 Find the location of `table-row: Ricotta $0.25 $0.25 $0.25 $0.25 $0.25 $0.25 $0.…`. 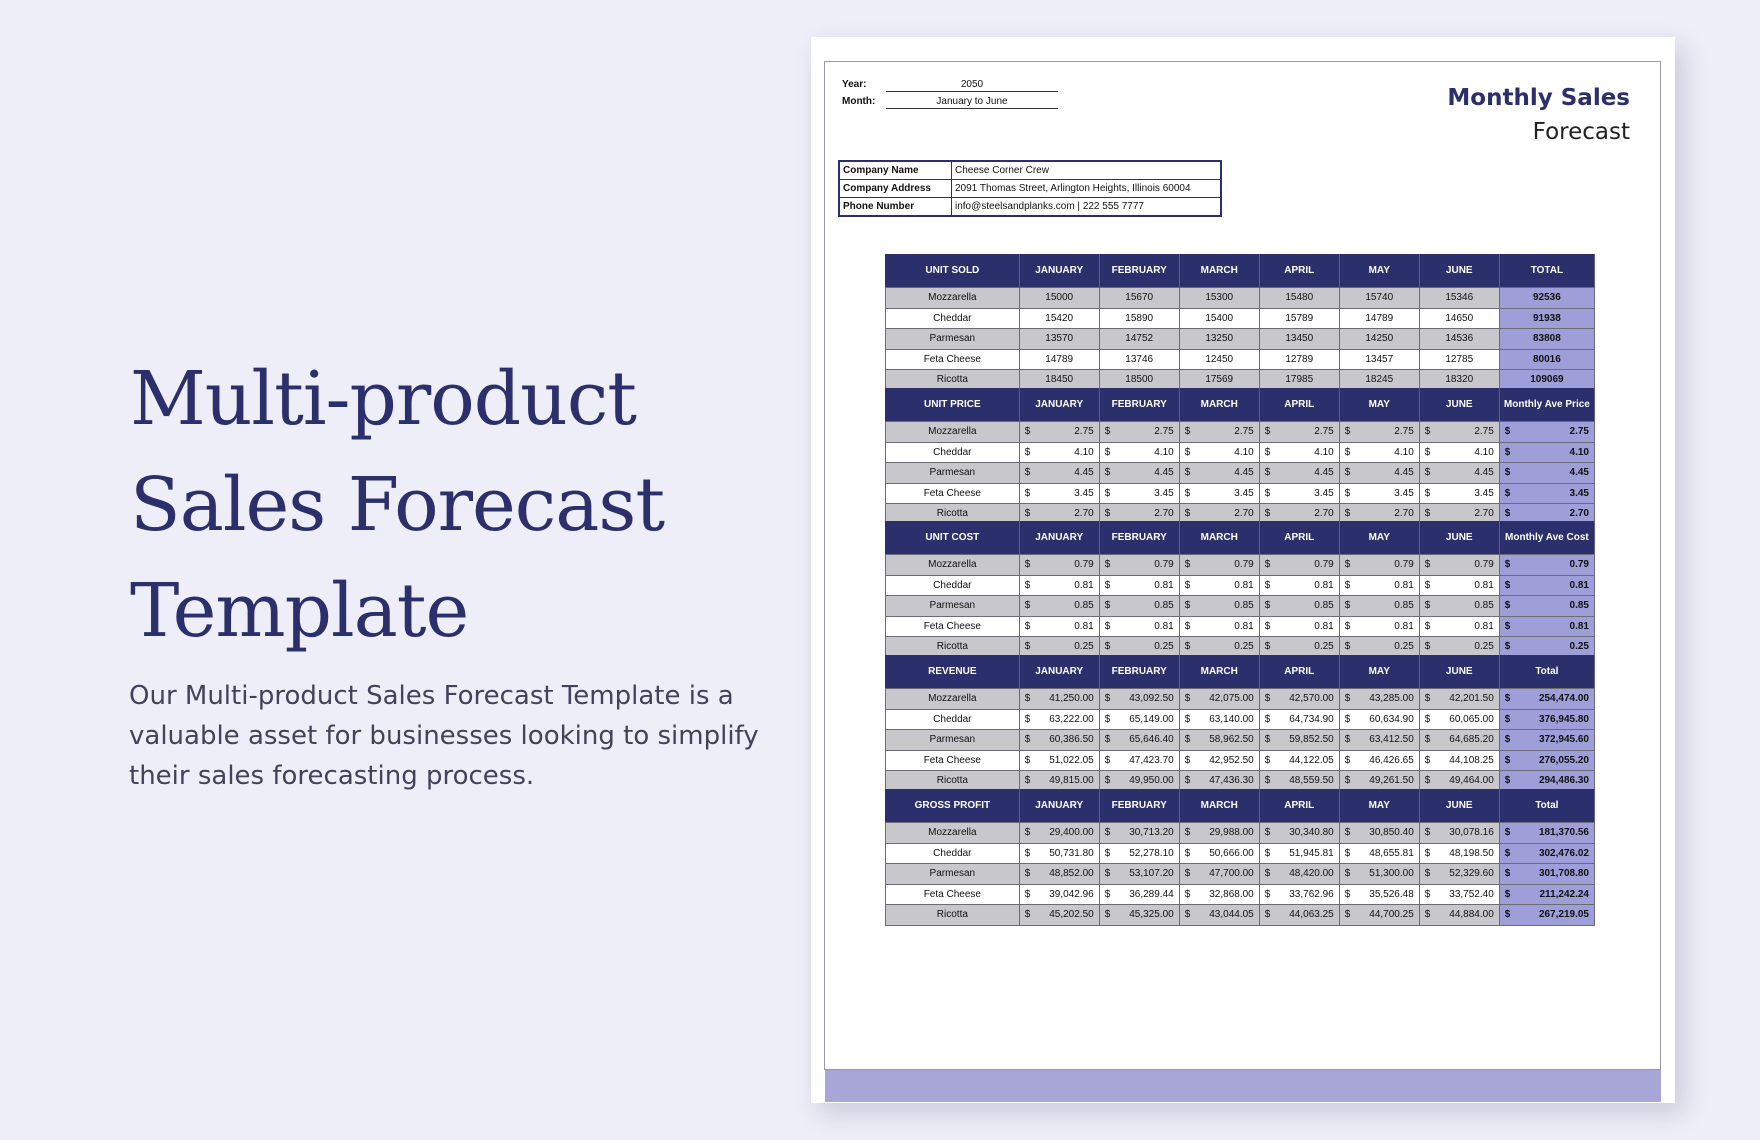

table-row: Ricotta $0.25 $0.25 $0.25 $0.25 $0.25 $0.25 $0.… is located at coordinates (1240, 647).